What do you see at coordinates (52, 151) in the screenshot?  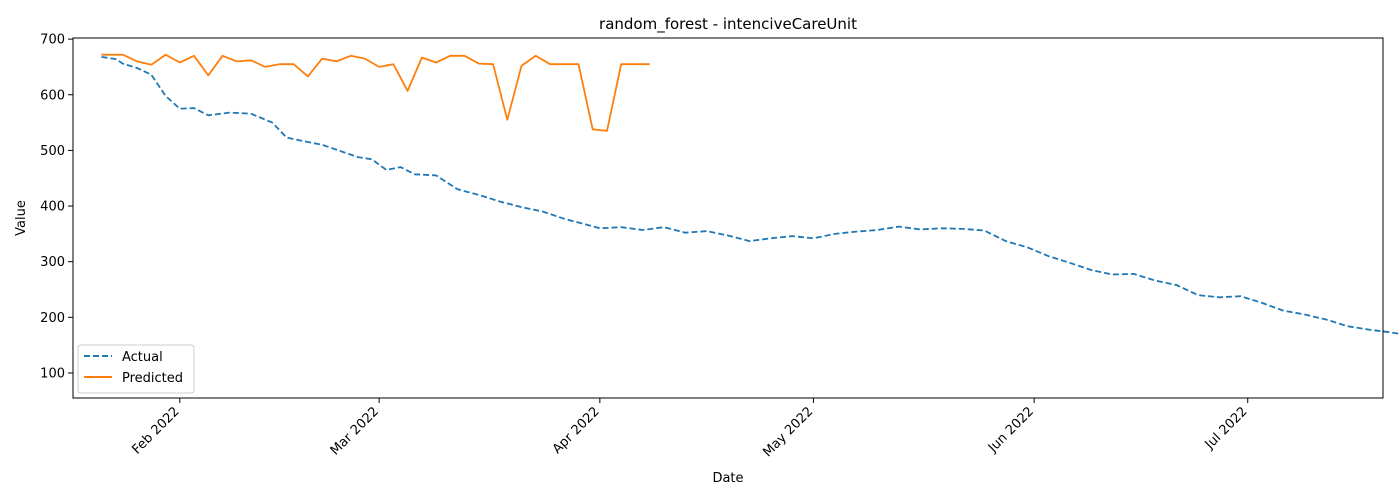 I see `y-tick-label: 500` at bounding box center [52, 151].